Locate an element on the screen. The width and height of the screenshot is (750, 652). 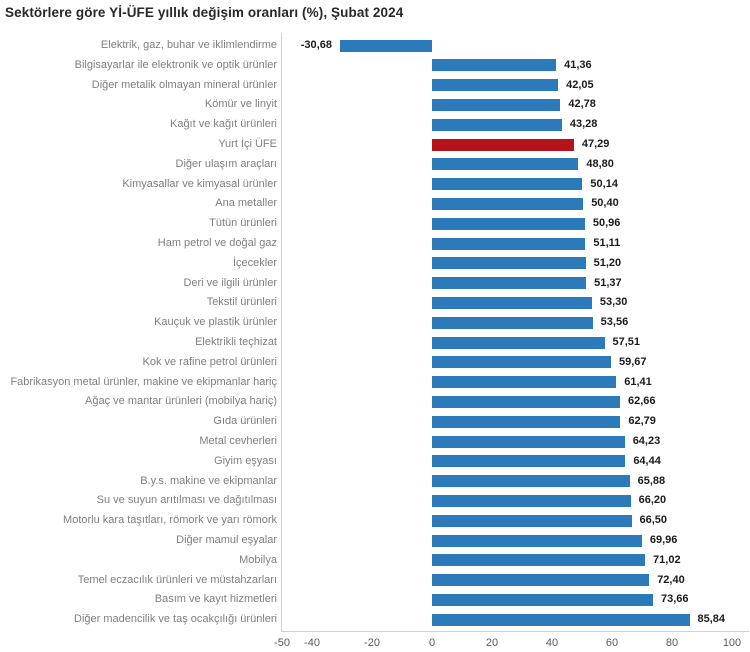
value-label: 65,88 is located at coordinates (651, 480).